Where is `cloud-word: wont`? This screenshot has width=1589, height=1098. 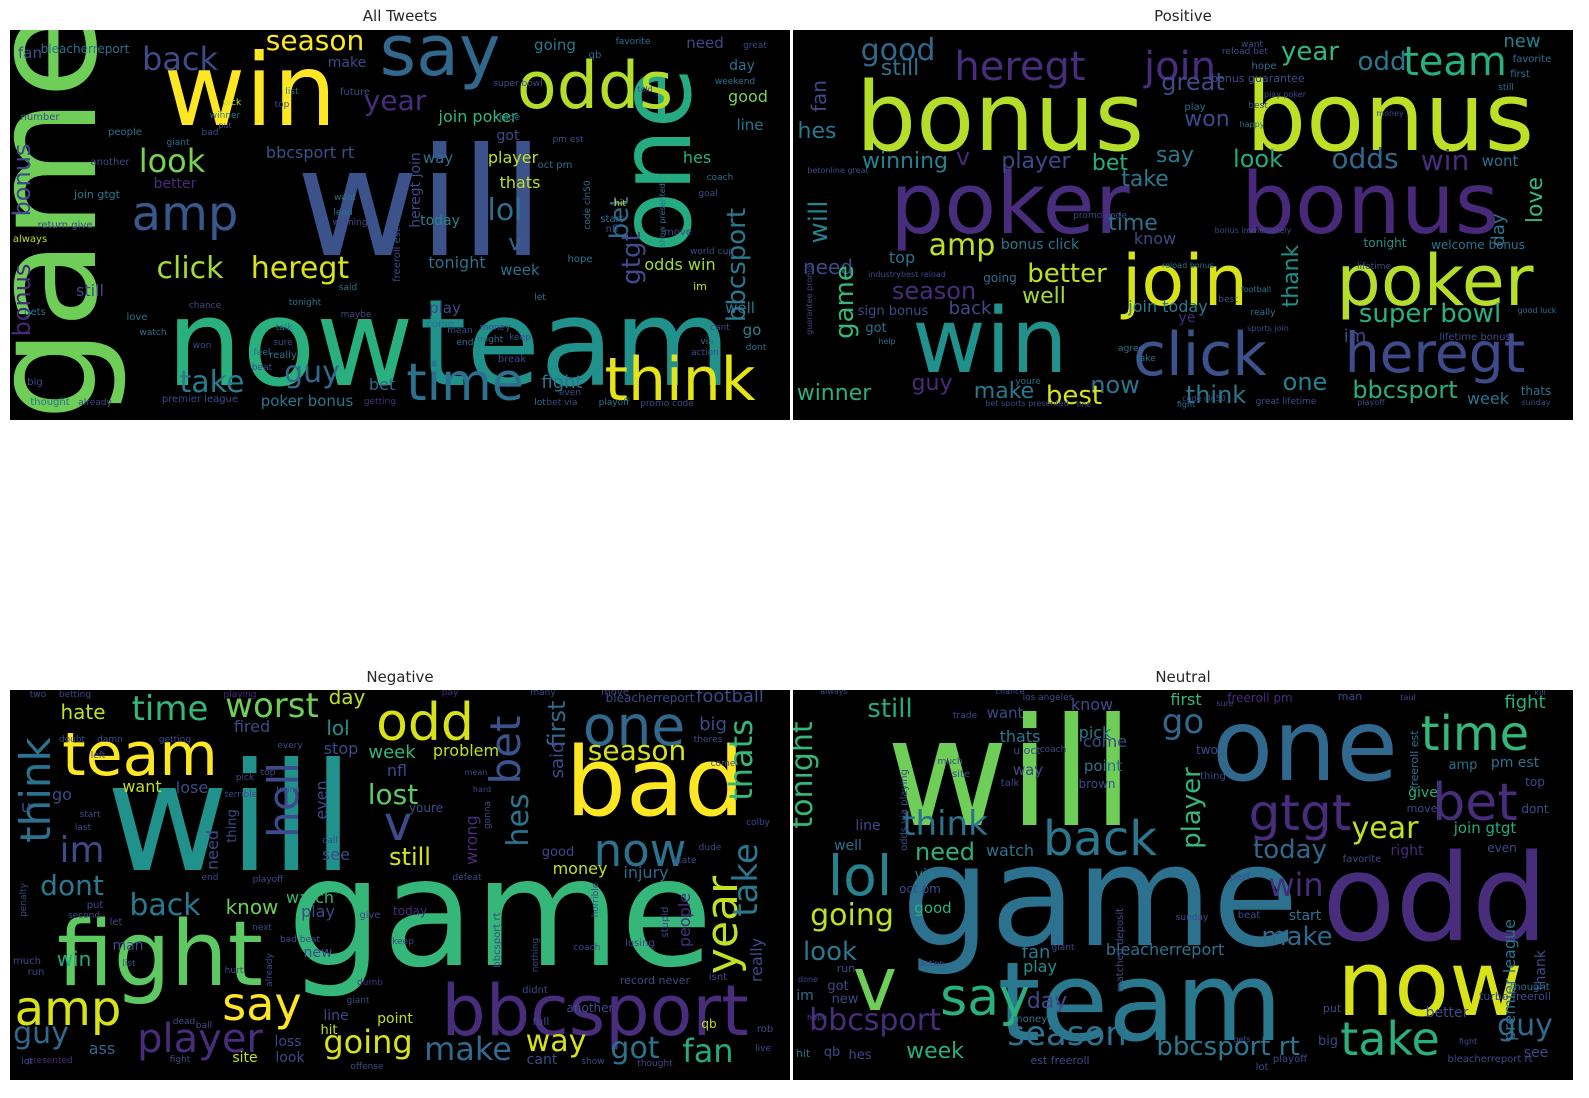
cloud-word: wont is located at coordinates (1500, 161).